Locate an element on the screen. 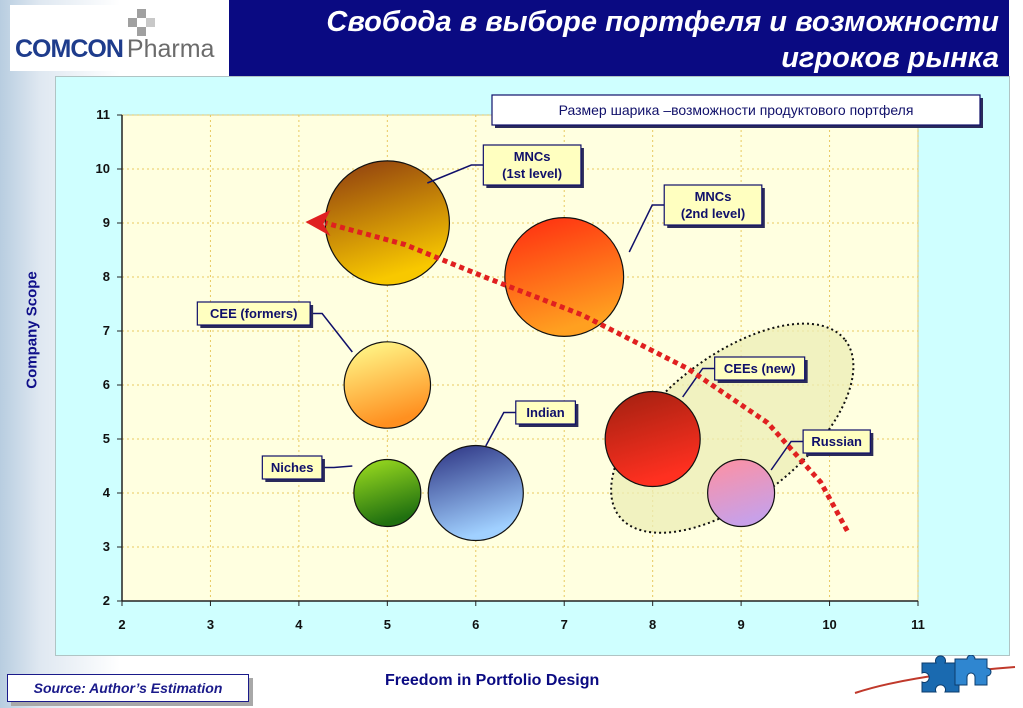 The height and width of the screenshot is (708, 1023). bubble-russian is located at coordinates (741, 493).